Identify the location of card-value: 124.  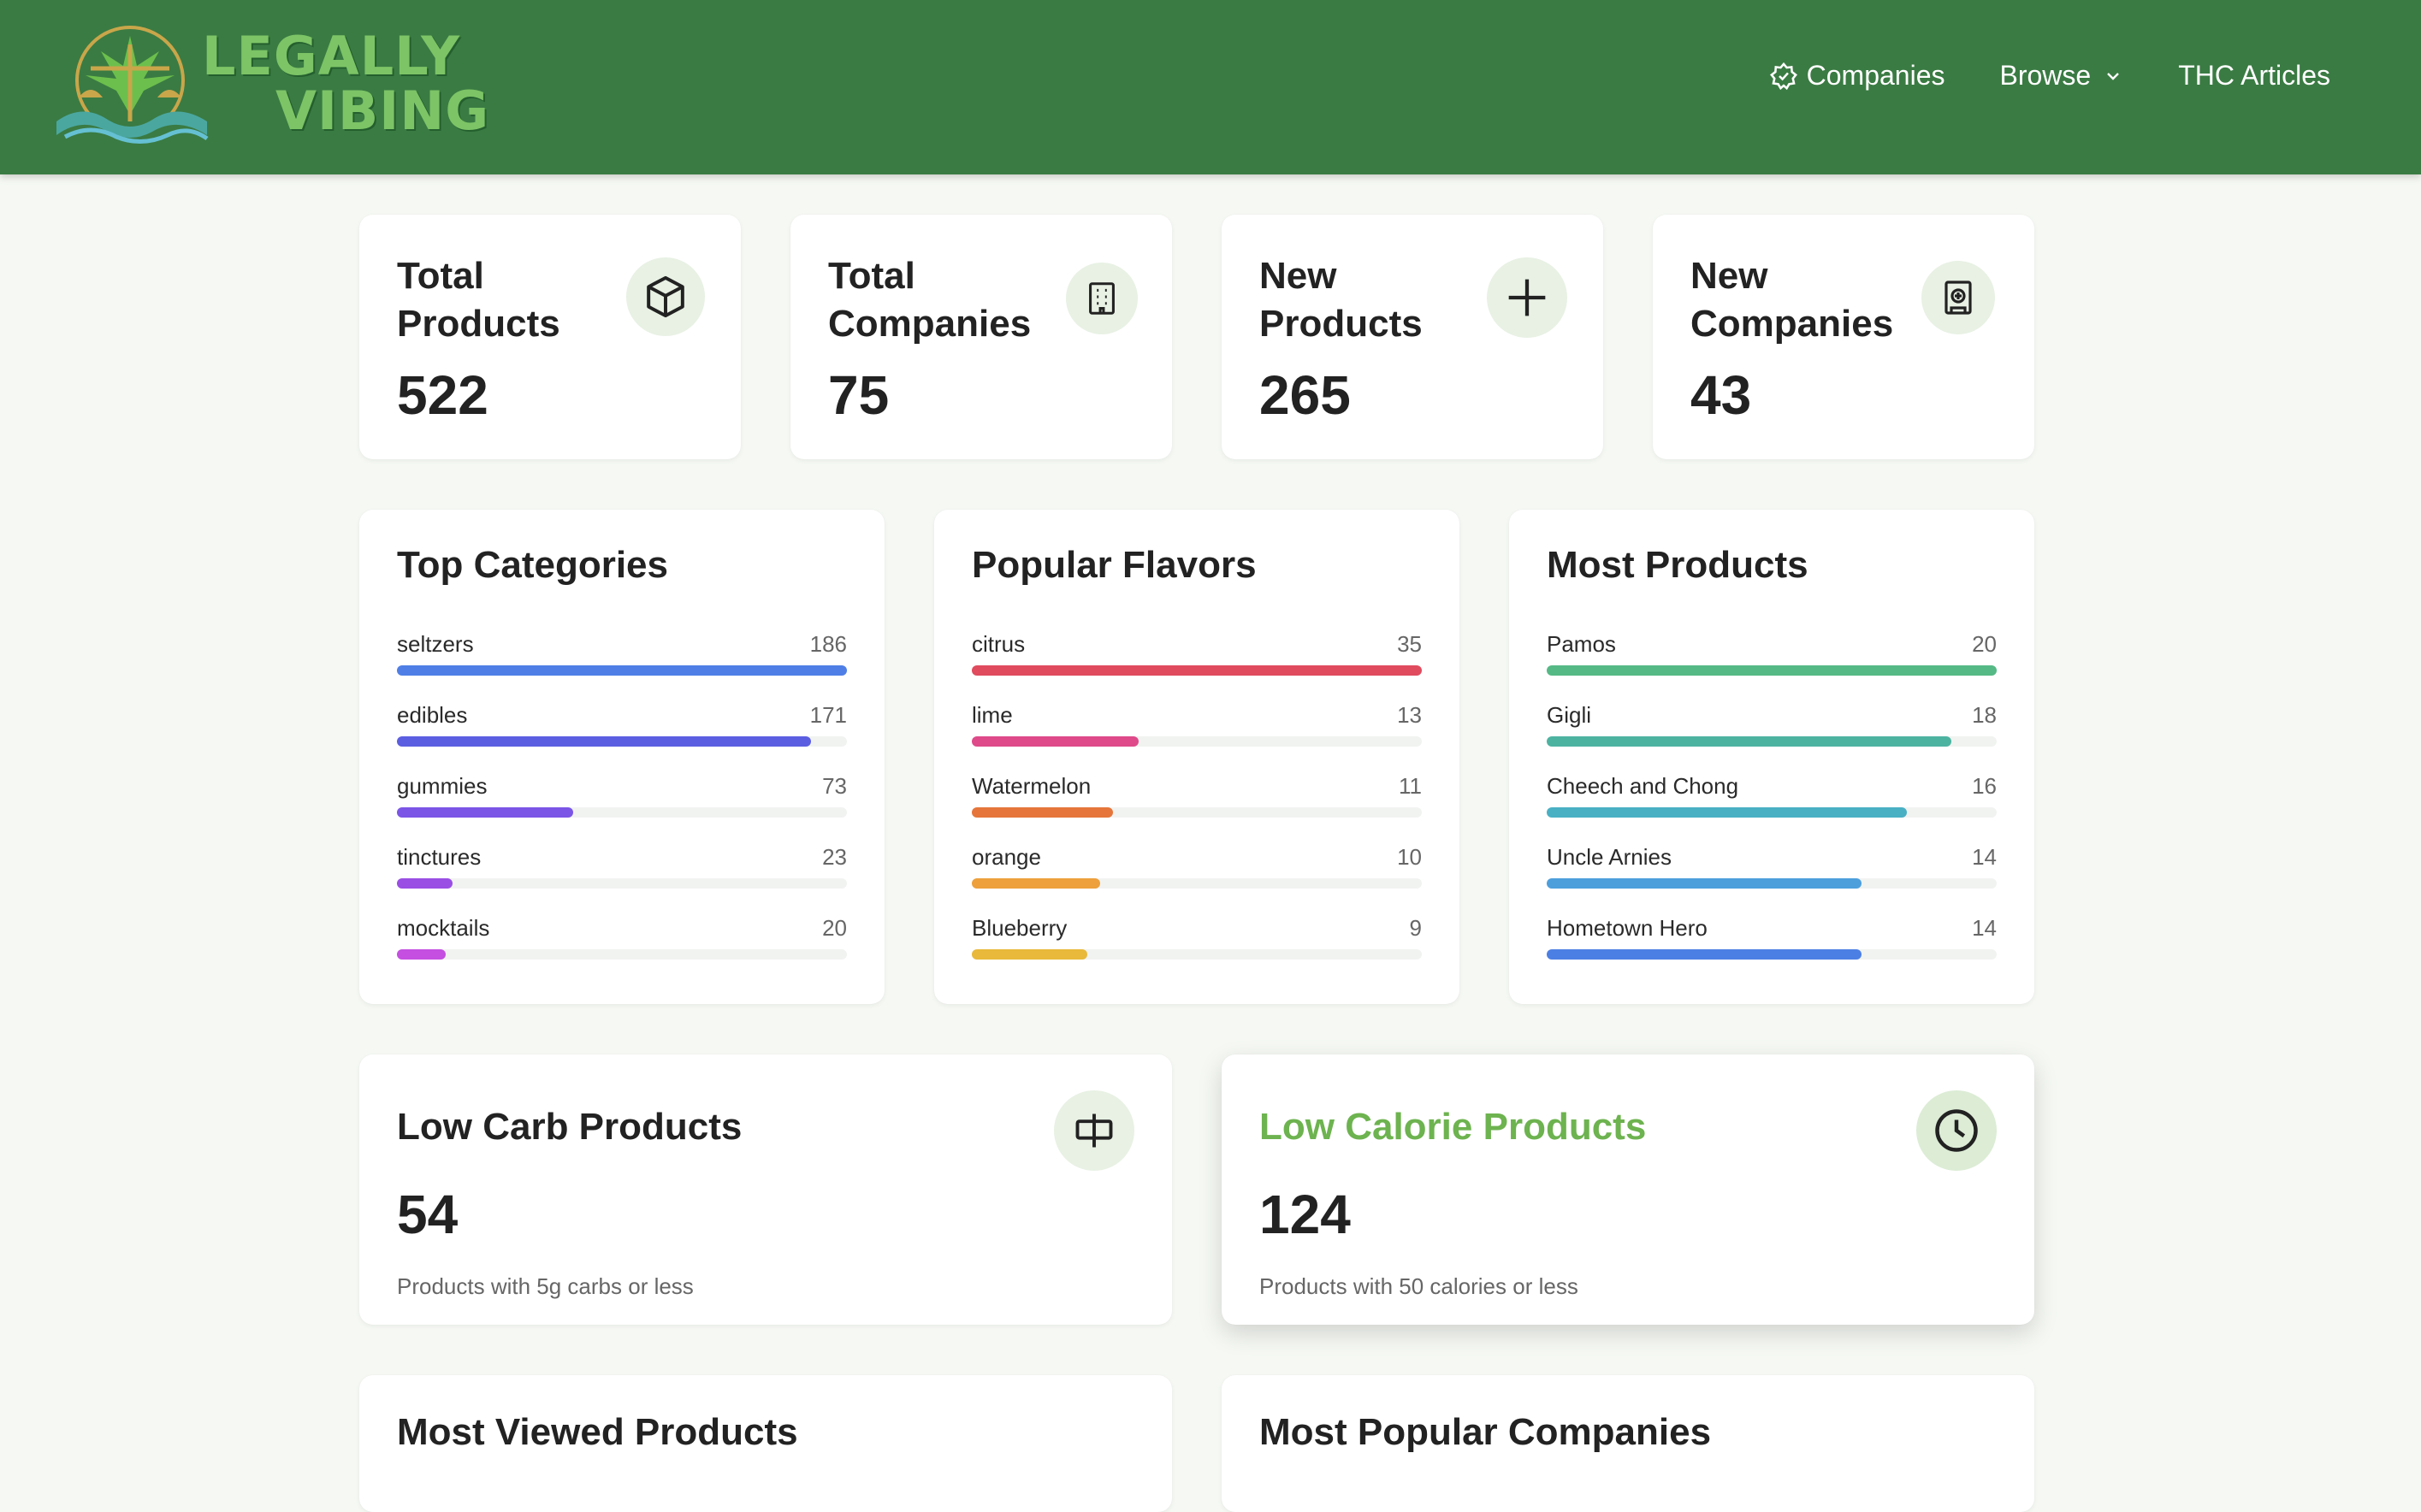
(1305, 1214).